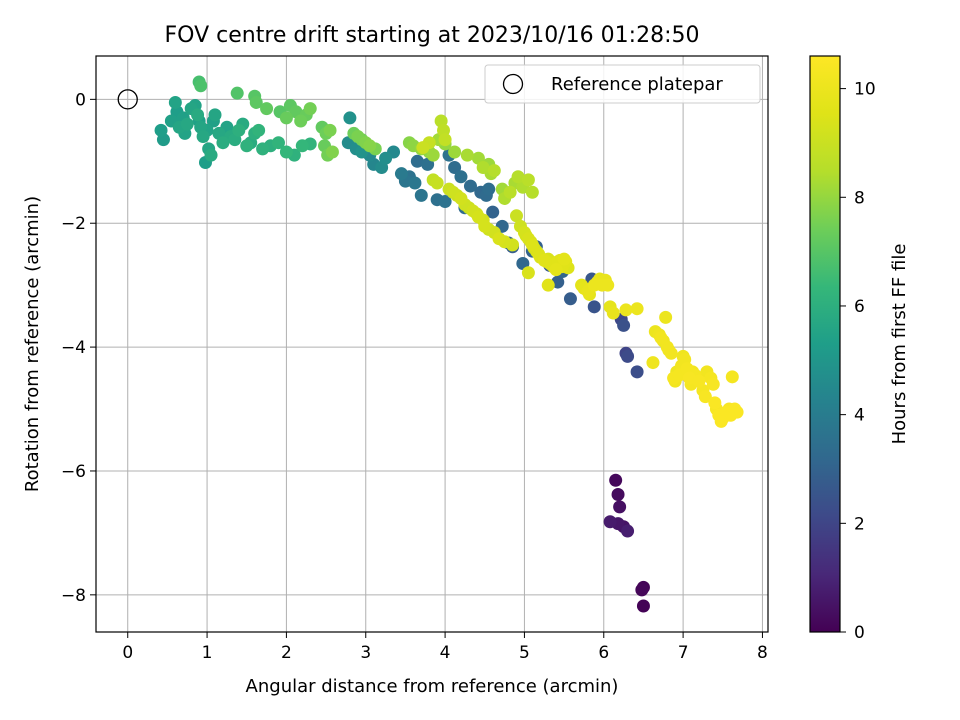 Image resolution: width=960 pixels, height=720 pixels. Describe the element at coordinates (73, 472) in the screenshot. I see `y-tick-label: −6` at that location.